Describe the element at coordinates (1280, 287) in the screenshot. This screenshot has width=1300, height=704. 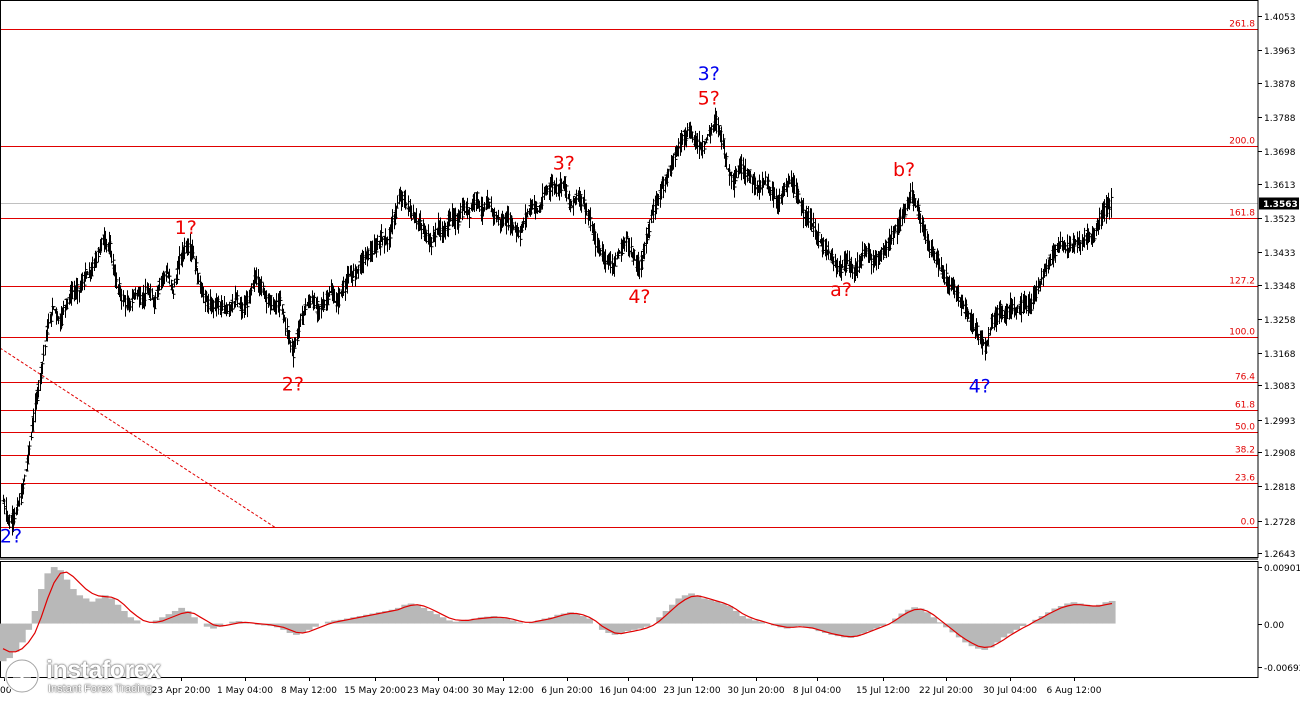
I see `price-tick-label: 1.3348` at that location.